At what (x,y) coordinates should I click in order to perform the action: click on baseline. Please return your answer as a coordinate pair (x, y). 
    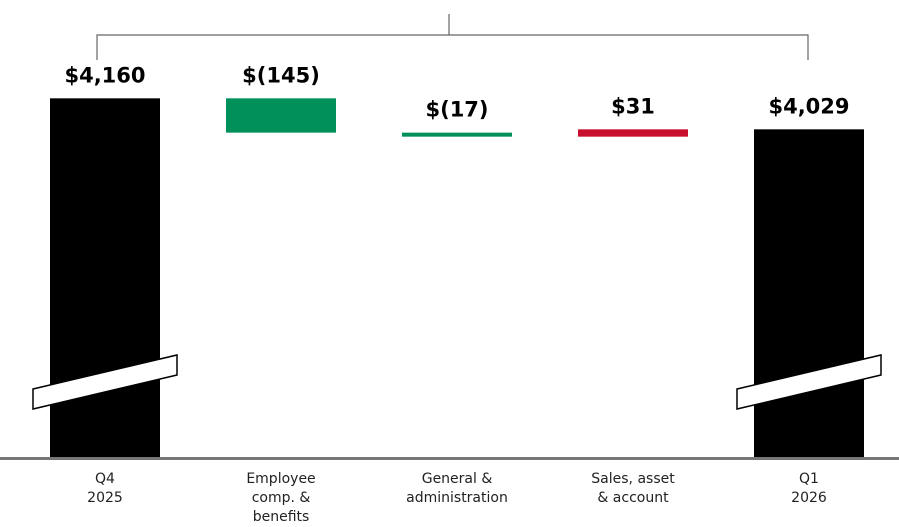
    Looking at the image, I should click on (449, 458).